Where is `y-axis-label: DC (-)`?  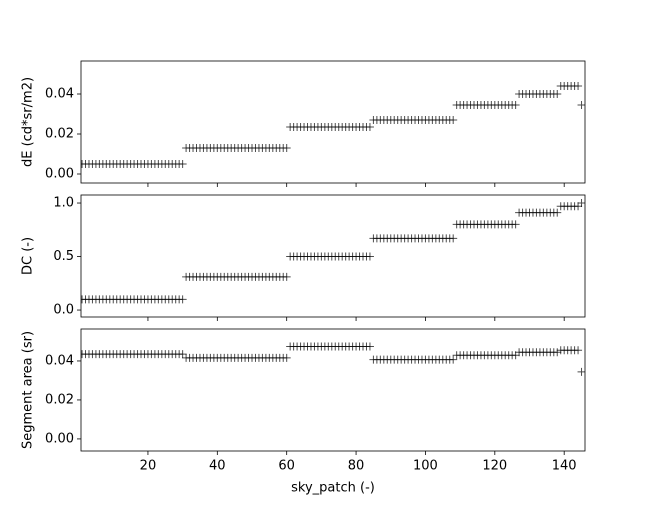 y-axis-label: DC (-) is located at coordinates (28, 256).